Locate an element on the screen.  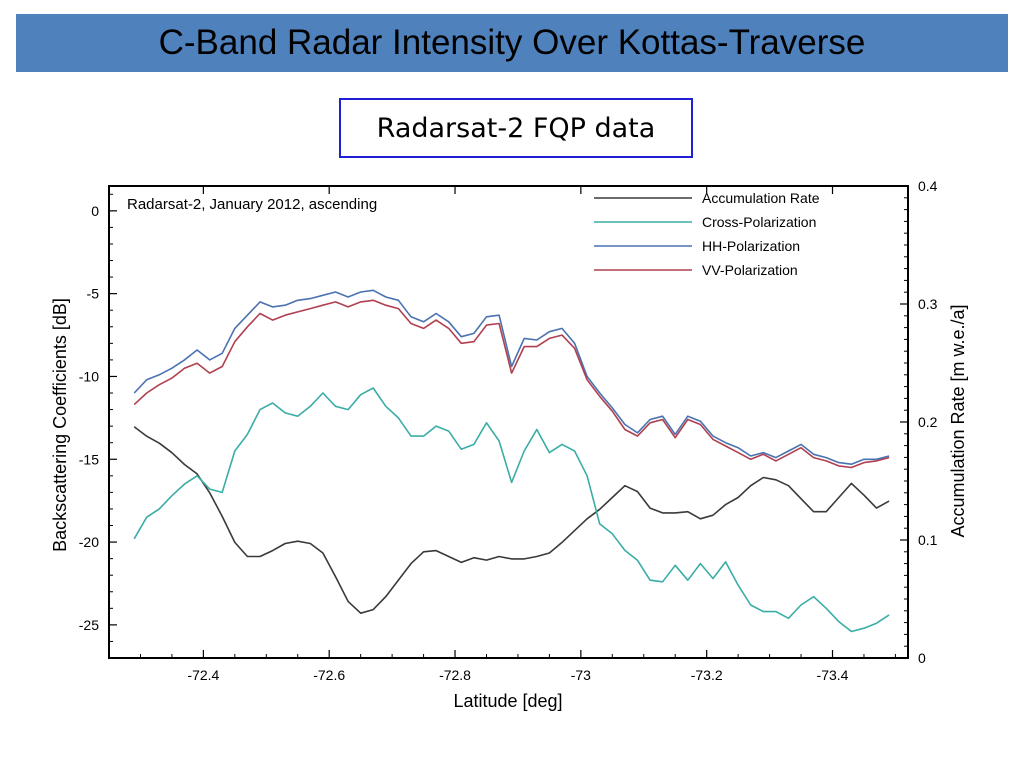
legend-label-vv-polarization: VV-Polarization is located at coordinates (750, 270).